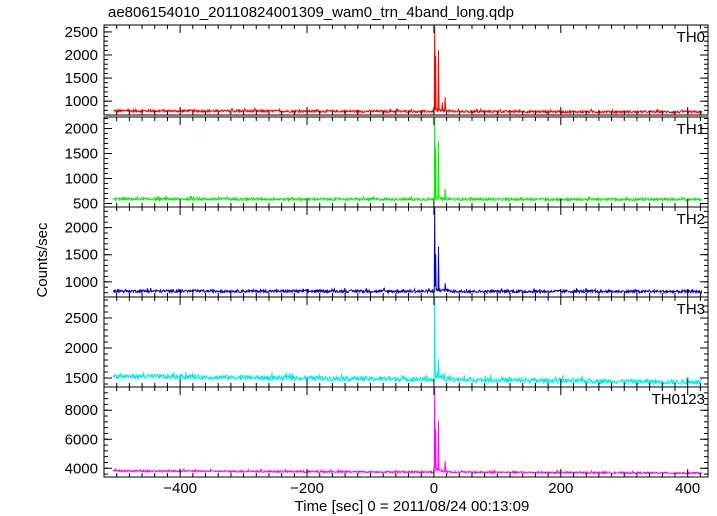 The height and width of the screenshot is (516, 717). What do you see at coordinates (687, 488) in the screenshot?
I see `x-tick-label: 400` at bounding box center [687, 488].